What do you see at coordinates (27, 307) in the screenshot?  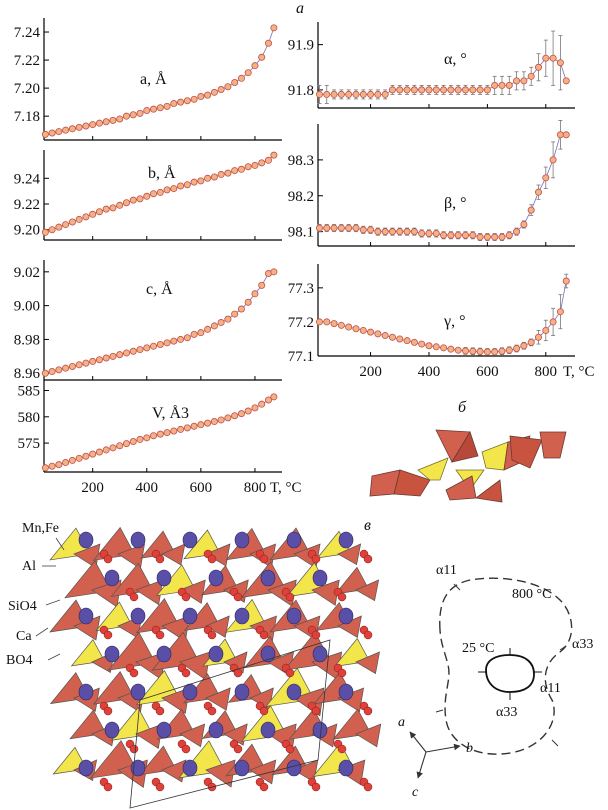 I see `ytick-label: 9.00` at bounding box center [27, 307].